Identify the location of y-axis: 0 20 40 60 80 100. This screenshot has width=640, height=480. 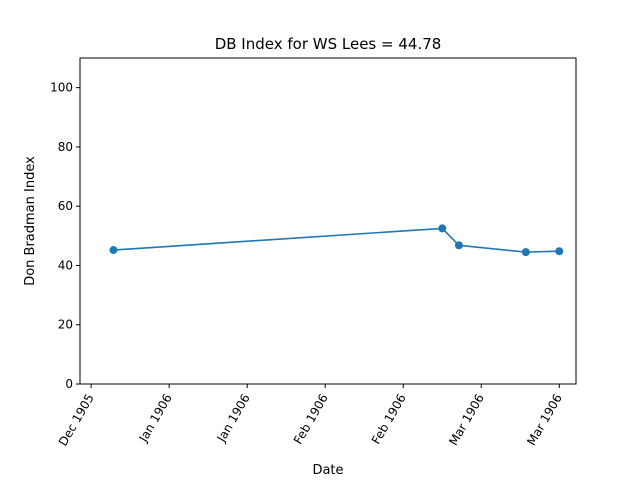
(65, 236).